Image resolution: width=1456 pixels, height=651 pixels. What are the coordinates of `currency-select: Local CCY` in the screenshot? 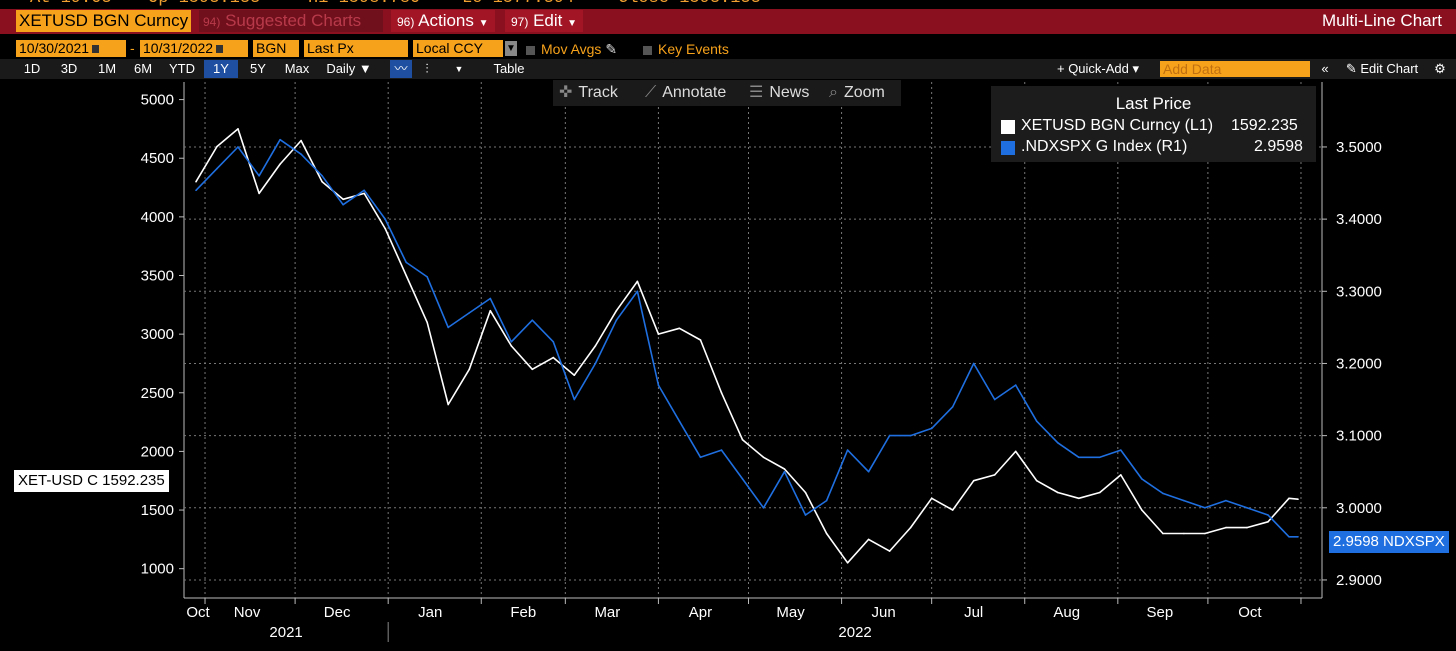 It's located at (458, 48).